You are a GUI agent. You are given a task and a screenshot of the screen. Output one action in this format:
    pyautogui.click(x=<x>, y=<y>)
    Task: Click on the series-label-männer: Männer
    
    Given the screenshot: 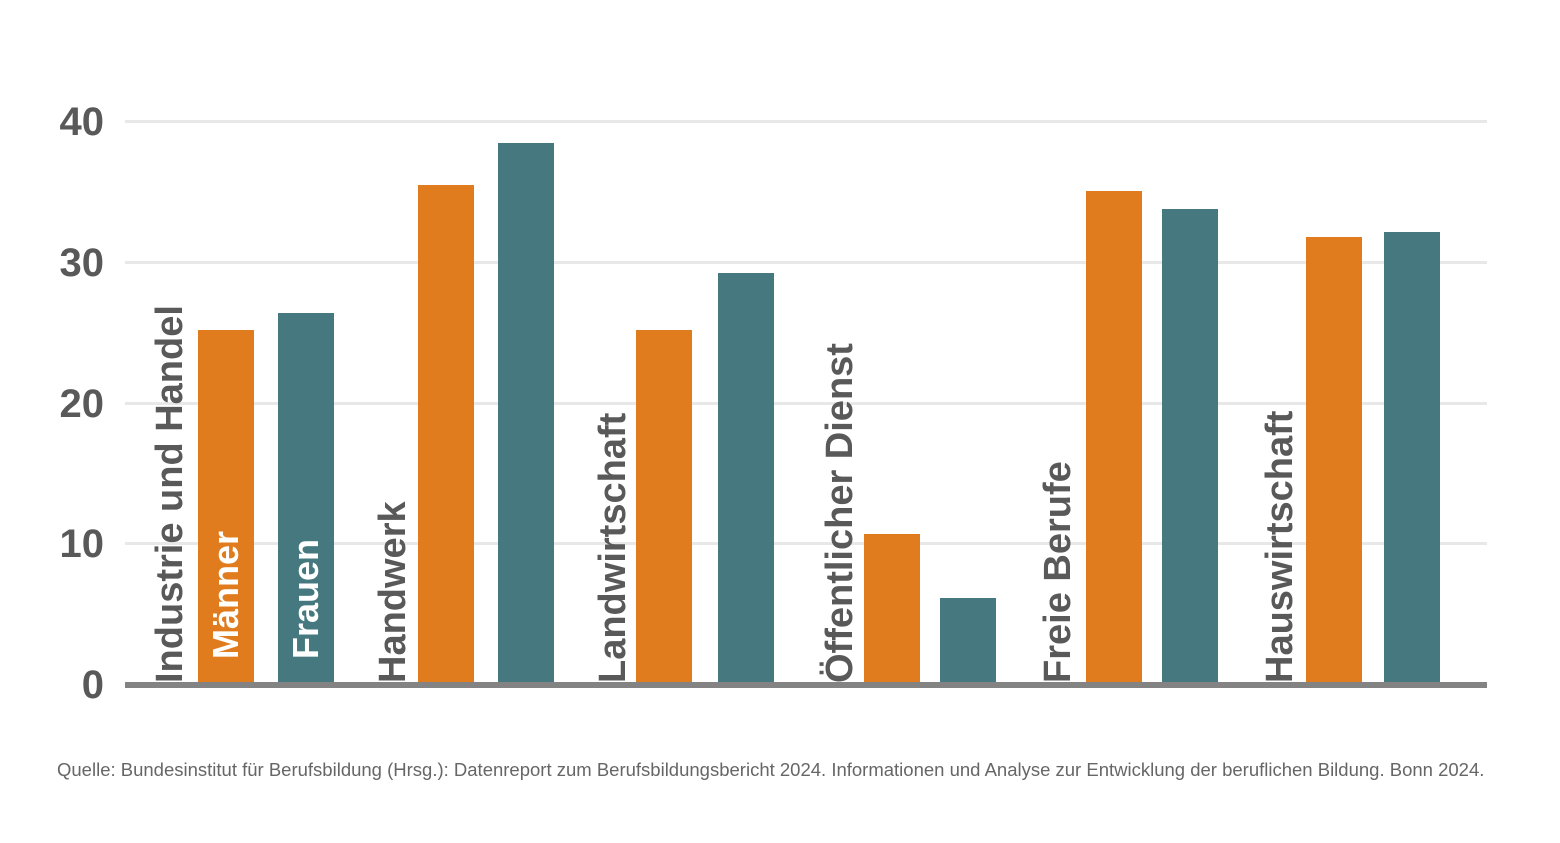 What is the action you would take?
    pyautogui.click(x=225, y=594)
    